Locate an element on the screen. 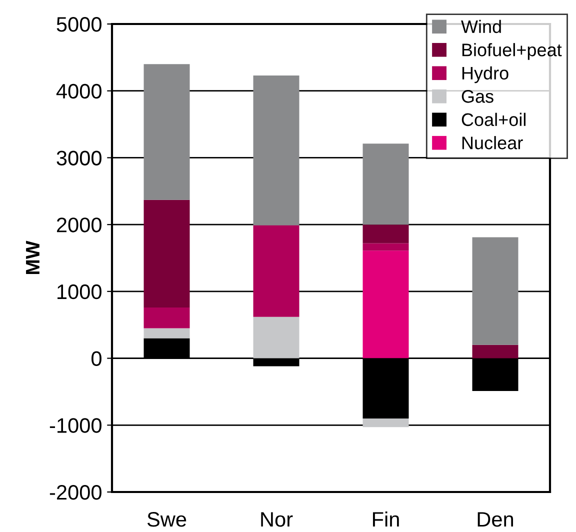 The width and height of the screenshot is (576, 532). y-tick-label: 2000 is located at coordinates (79, 225).